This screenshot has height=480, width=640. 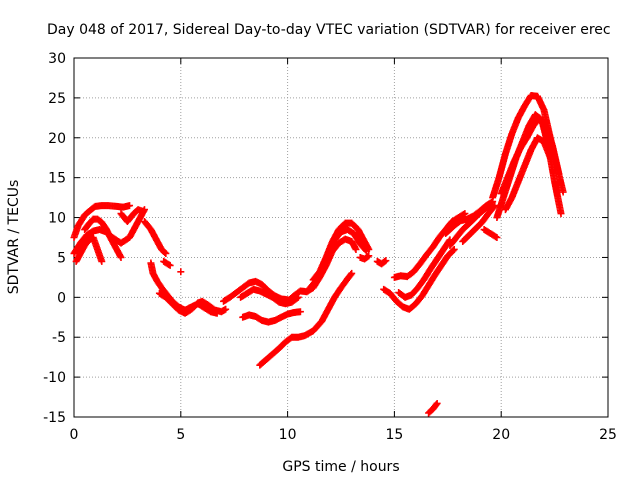 I want to click on x-tick-label: 0, so click(x=74, y=435).